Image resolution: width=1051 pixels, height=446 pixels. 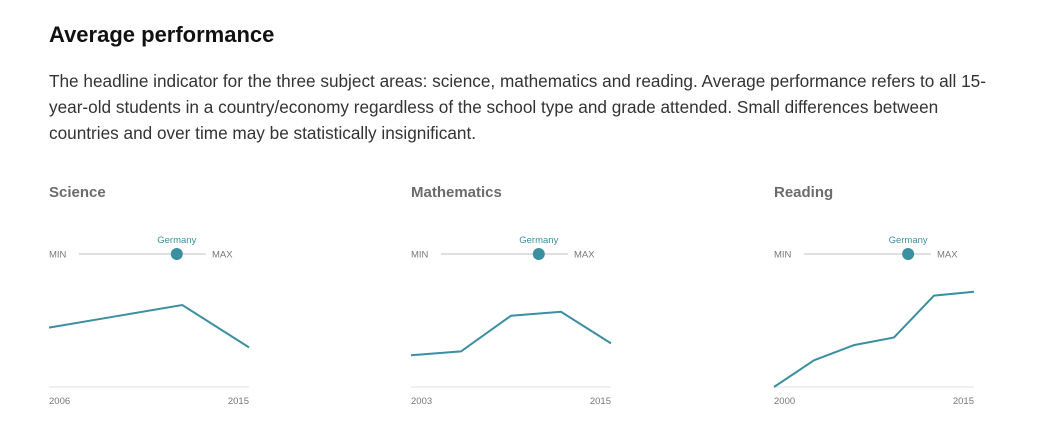 I want to click on mathematics-chart: Mathematics MIN MAX Germany 2003 2015, so click(x=513, y=300).